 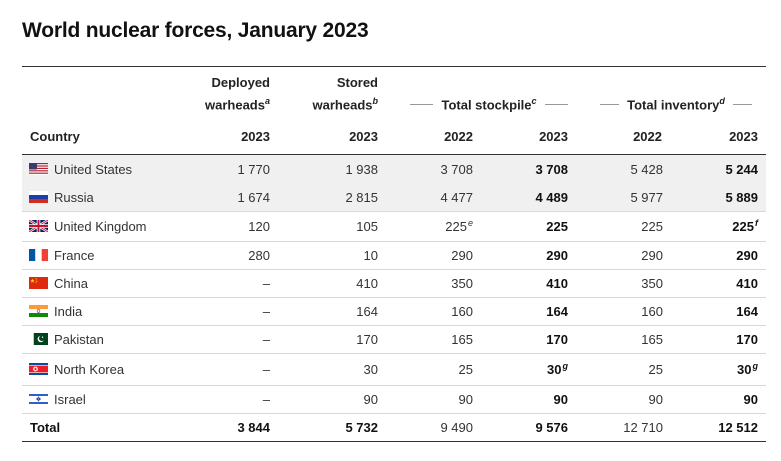 I want to click on cell-inventory-2022: 25, so click(x=618, y=369).